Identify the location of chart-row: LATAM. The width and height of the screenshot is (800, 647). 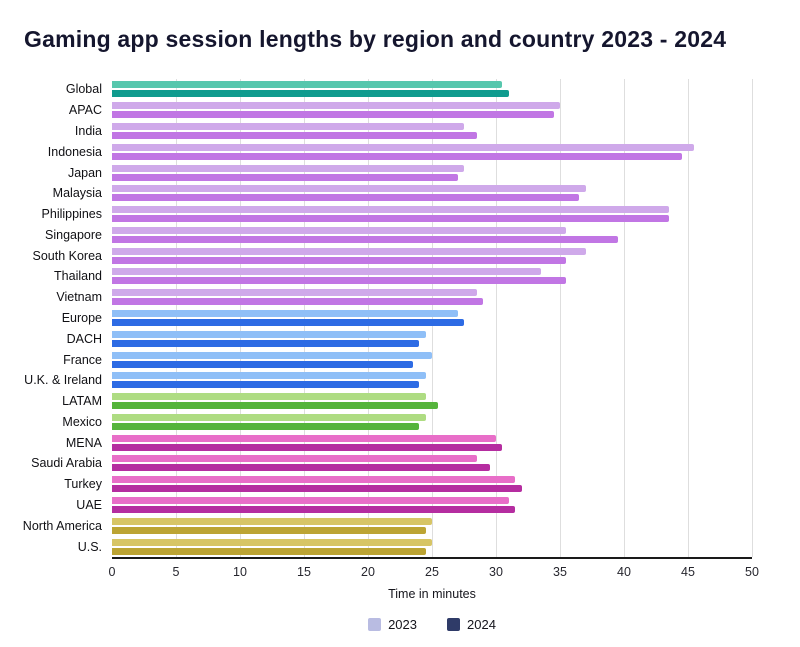
(407, 401).